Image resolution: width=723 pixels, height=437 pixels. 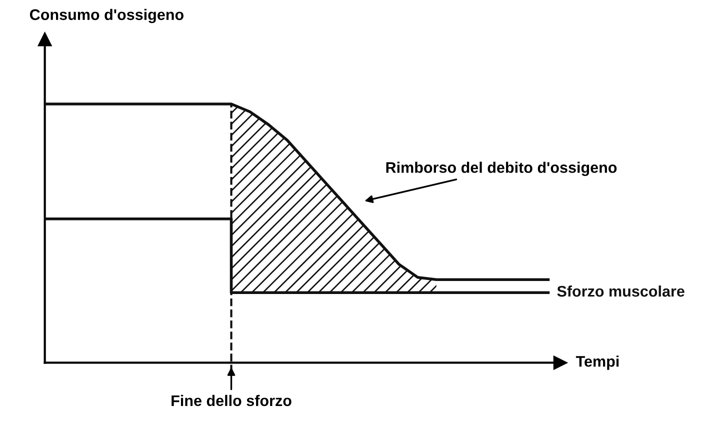 What do you see at coordinates (232, 400) in the screenshot?
I see `text: Fine dello sforzo` at bounding box center [232, 400].